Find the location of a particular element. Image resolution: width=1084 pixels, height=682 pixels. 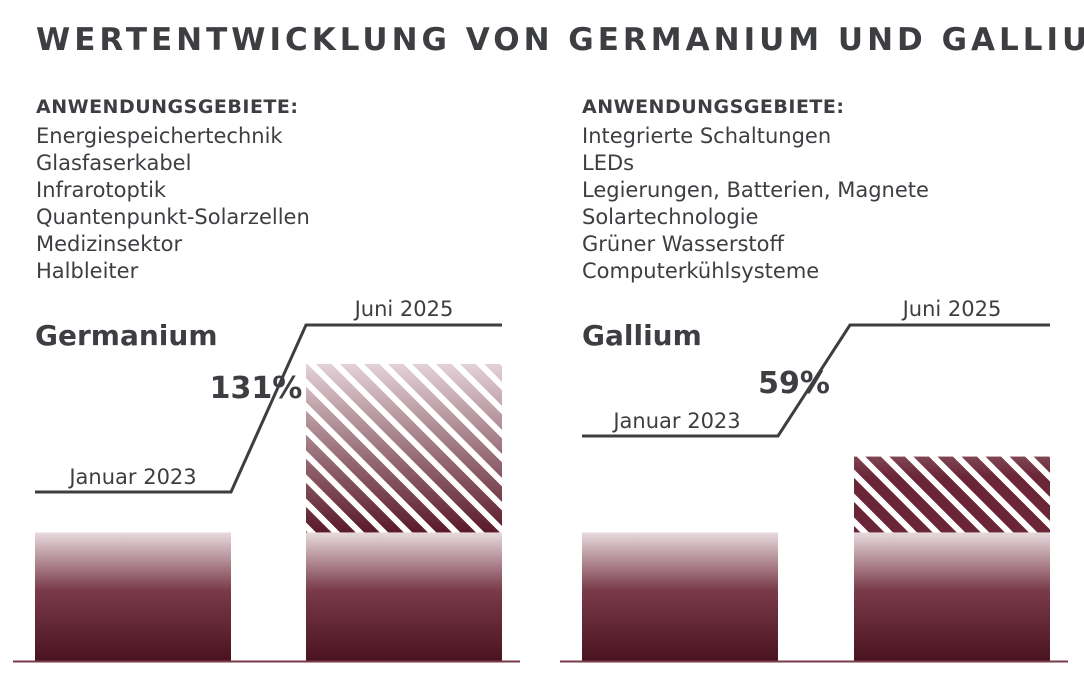

list-item: Computerkühlsysteme is located at coordinates (701, 271).